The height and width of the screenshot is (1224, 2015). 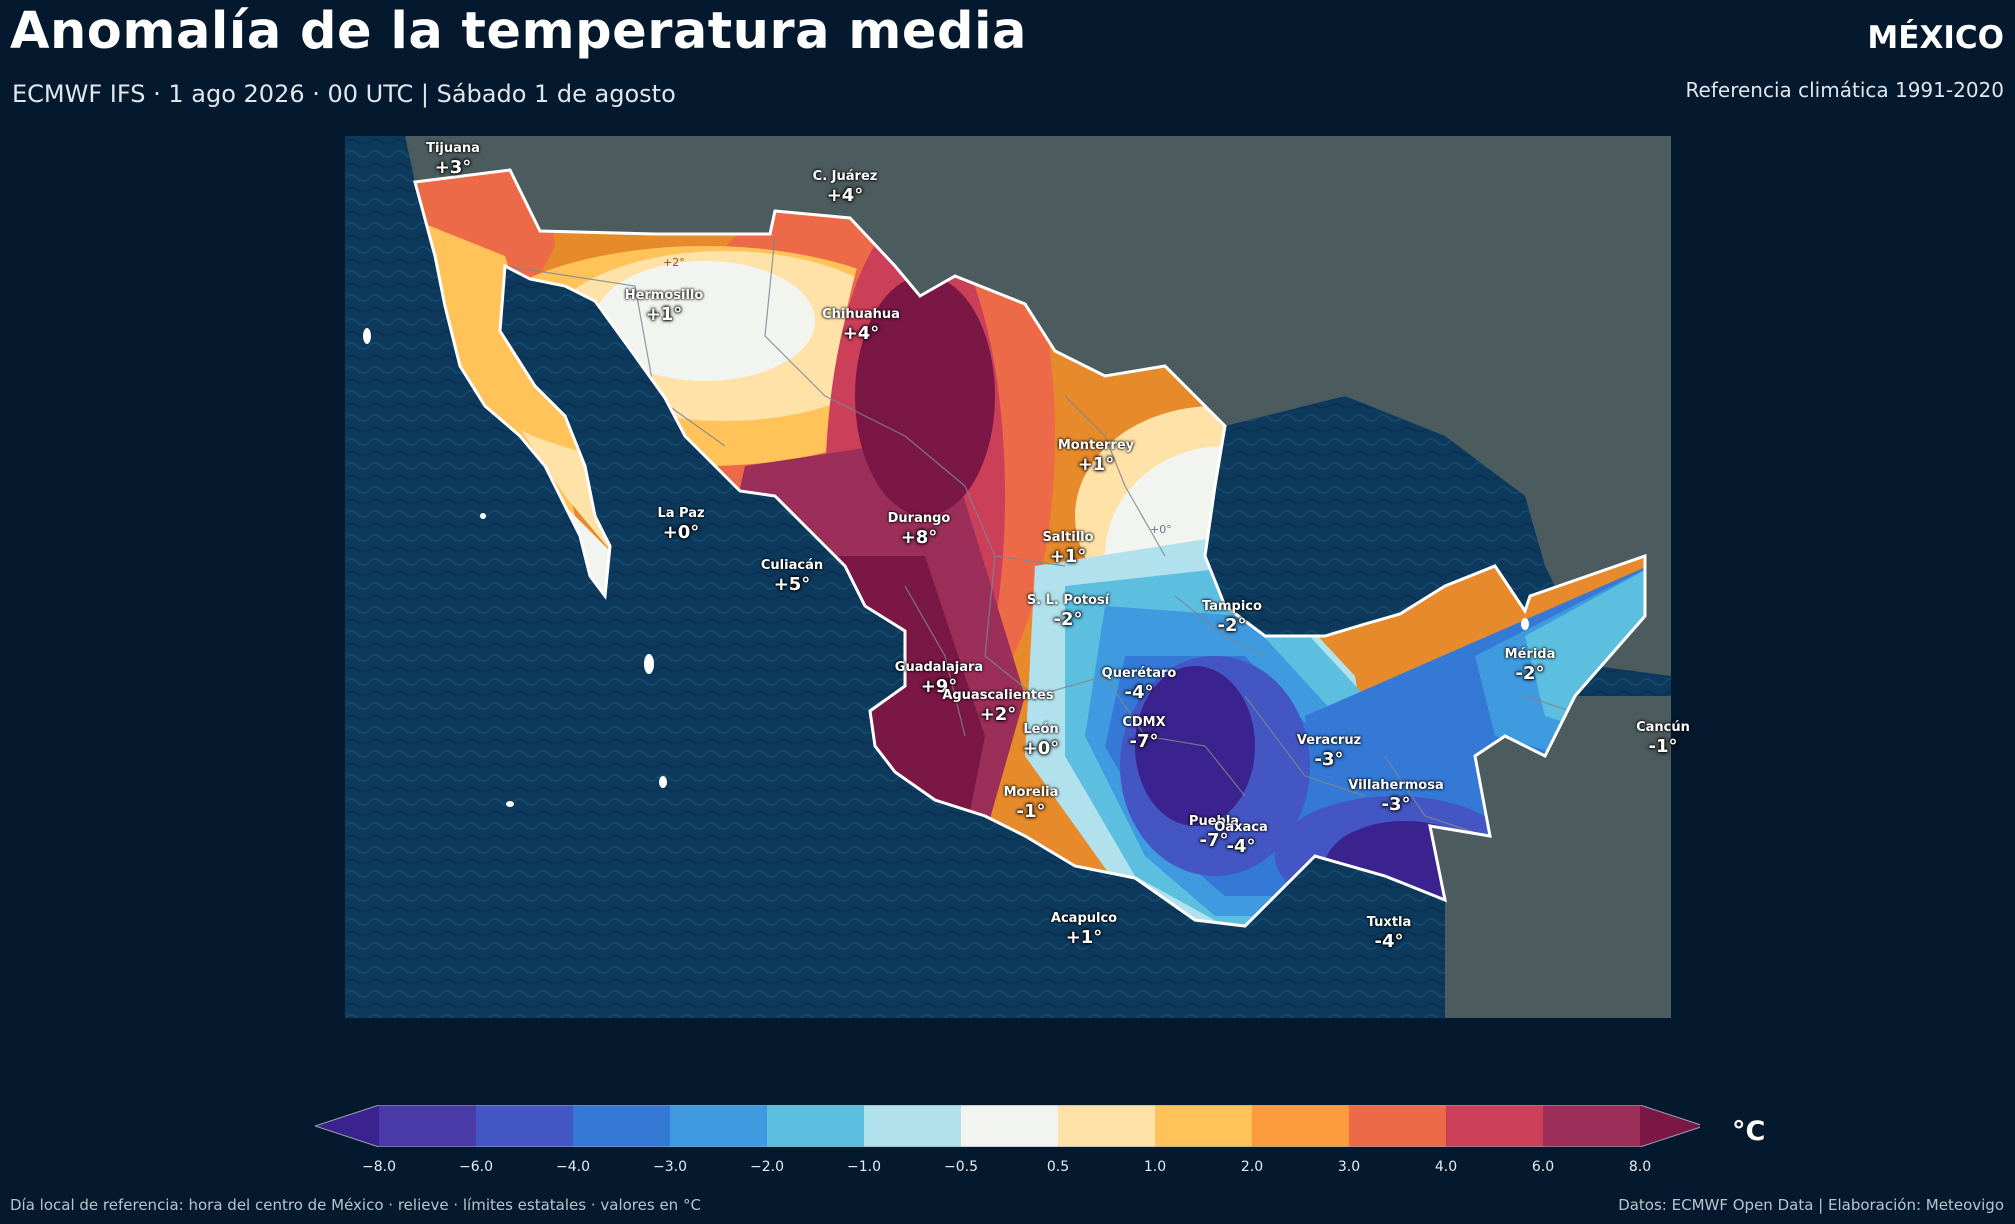 I want to click on city-label-puebla: Puebla -7°, so click(x=1214, y=832).